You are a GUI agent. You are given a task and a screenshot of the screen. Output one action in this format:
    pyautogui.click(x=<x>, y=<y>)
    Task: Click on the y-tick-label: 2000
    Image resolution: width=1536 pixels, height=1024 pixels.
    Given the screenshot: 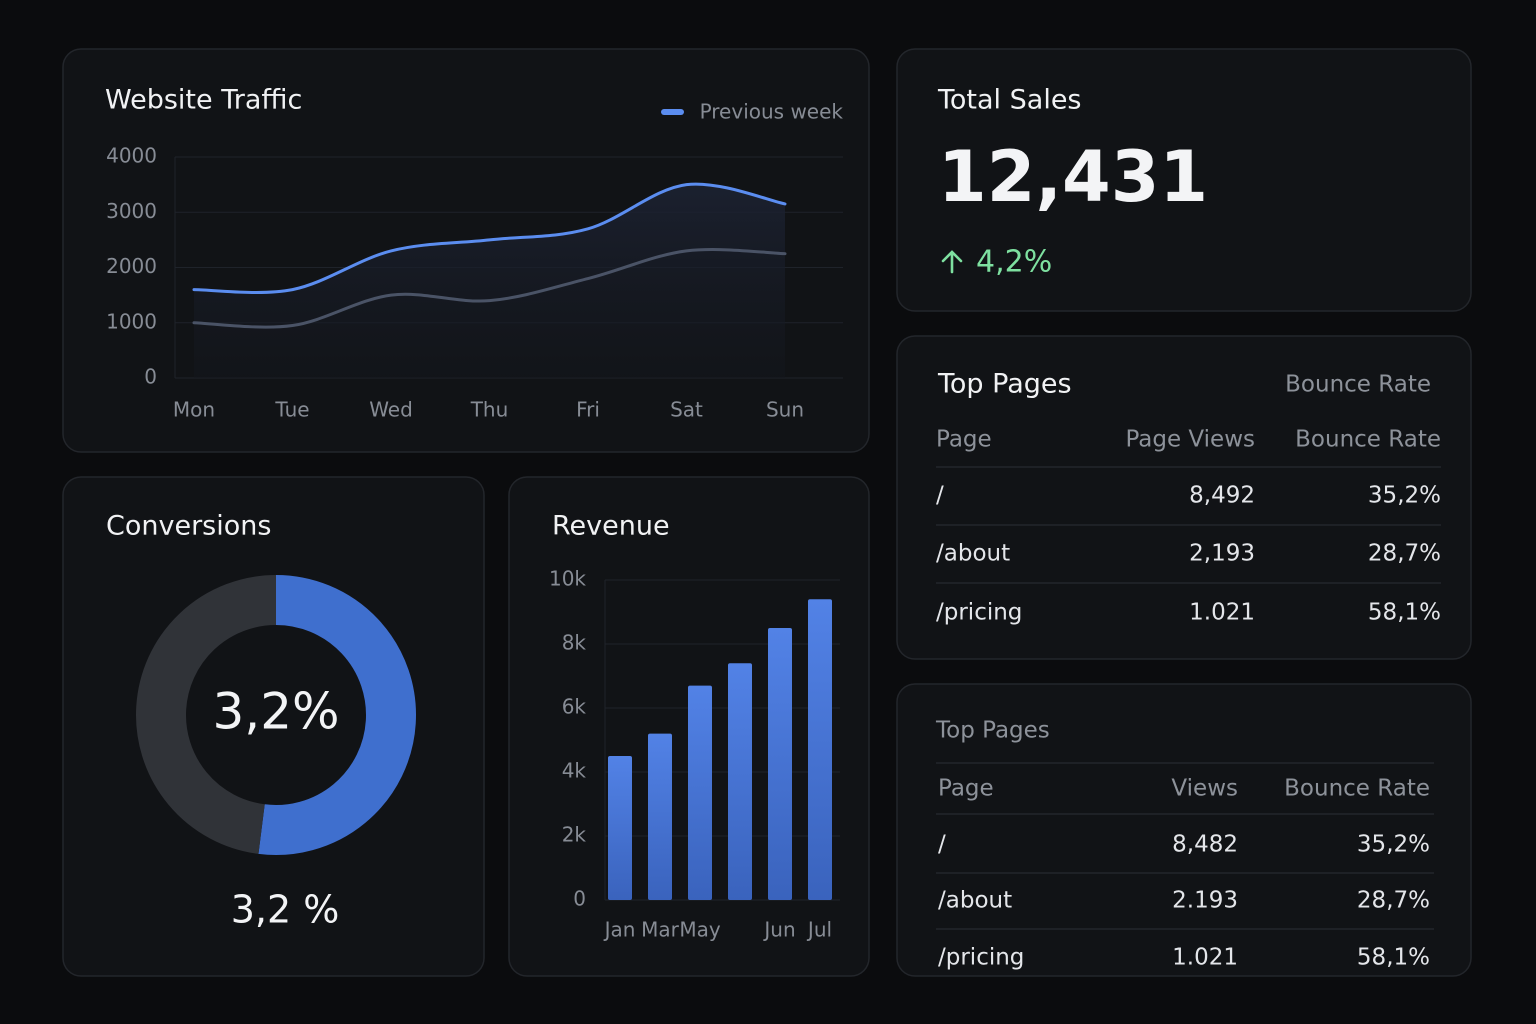 What is the action you would take?
    pyautogui.click(x=131, y=266)
    